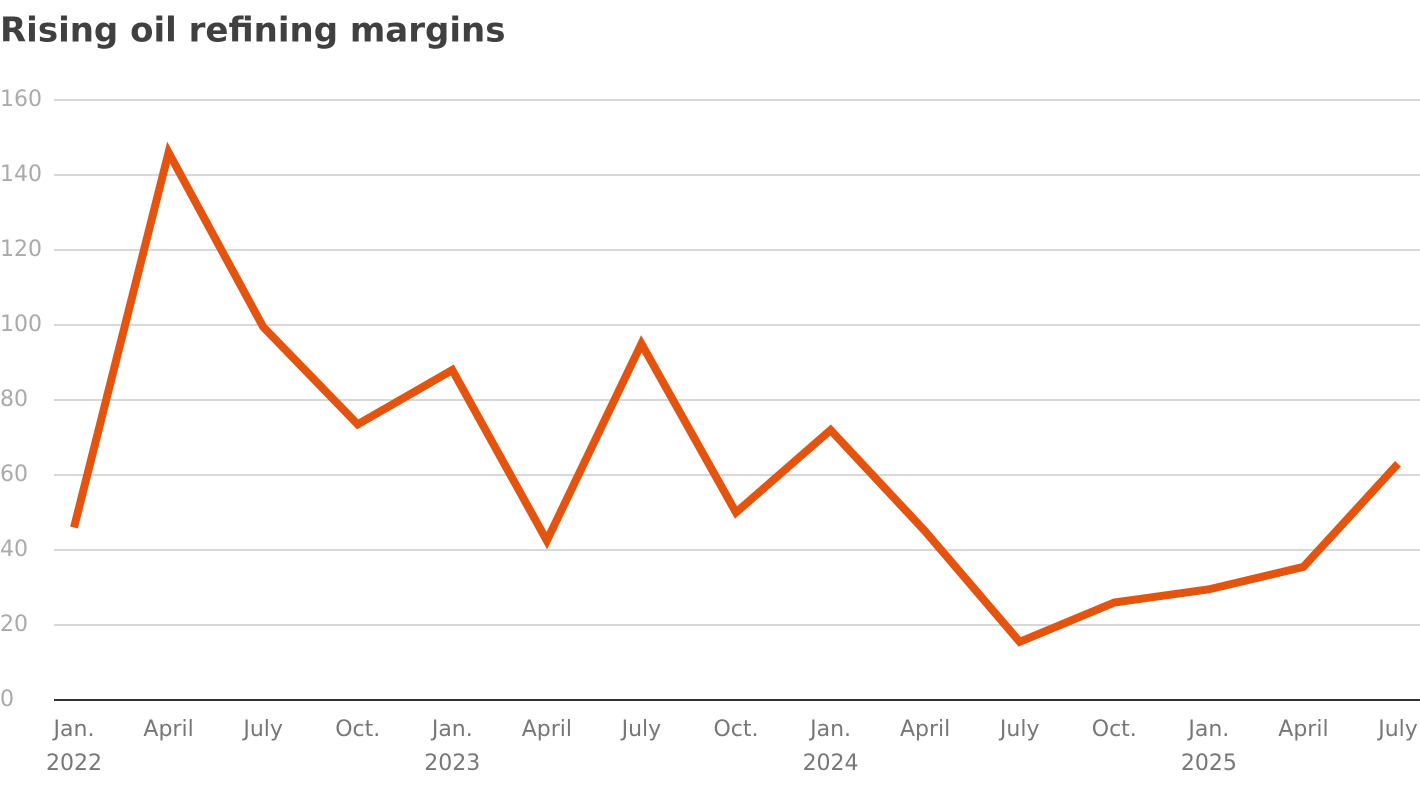 The image size is (1420, 798). I want to click on y-tick-label: 0, so click(7, 699).